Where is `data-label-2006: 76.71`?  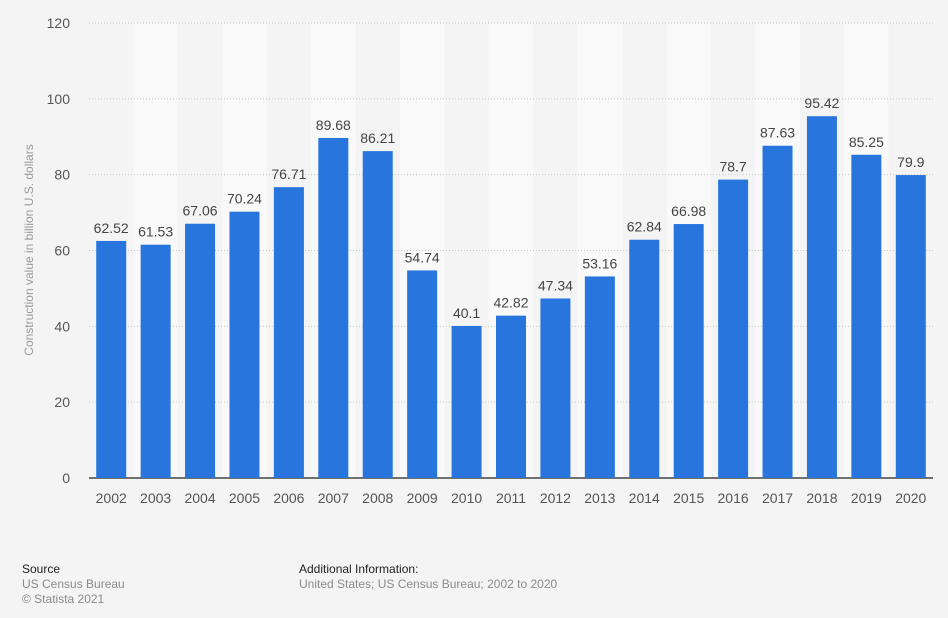
data-label-2006: 76.71 is located at coordinates (288, 174).